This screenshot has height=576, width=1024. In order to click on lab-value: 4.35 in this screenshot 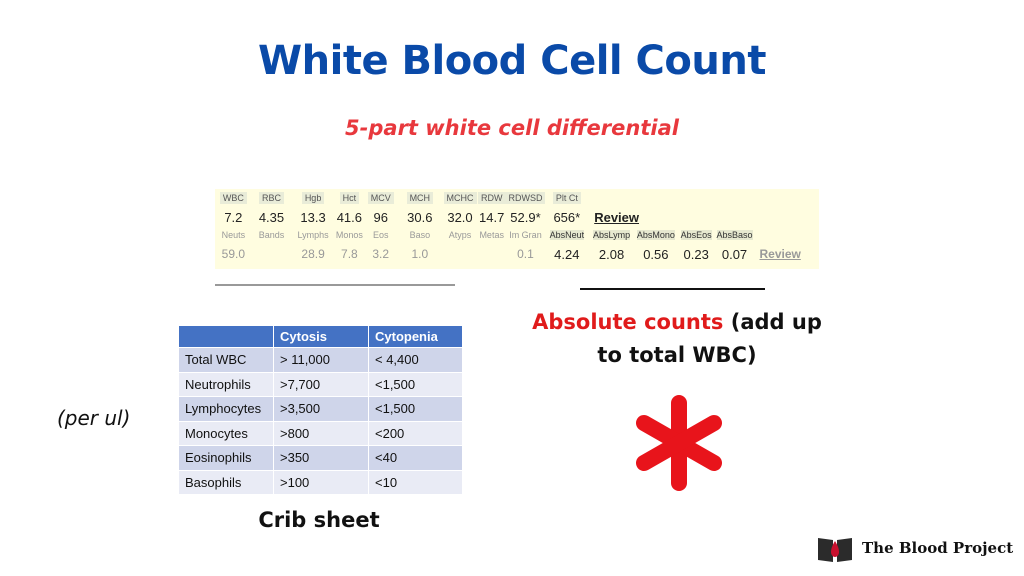, I will do `click(271, 217)`.